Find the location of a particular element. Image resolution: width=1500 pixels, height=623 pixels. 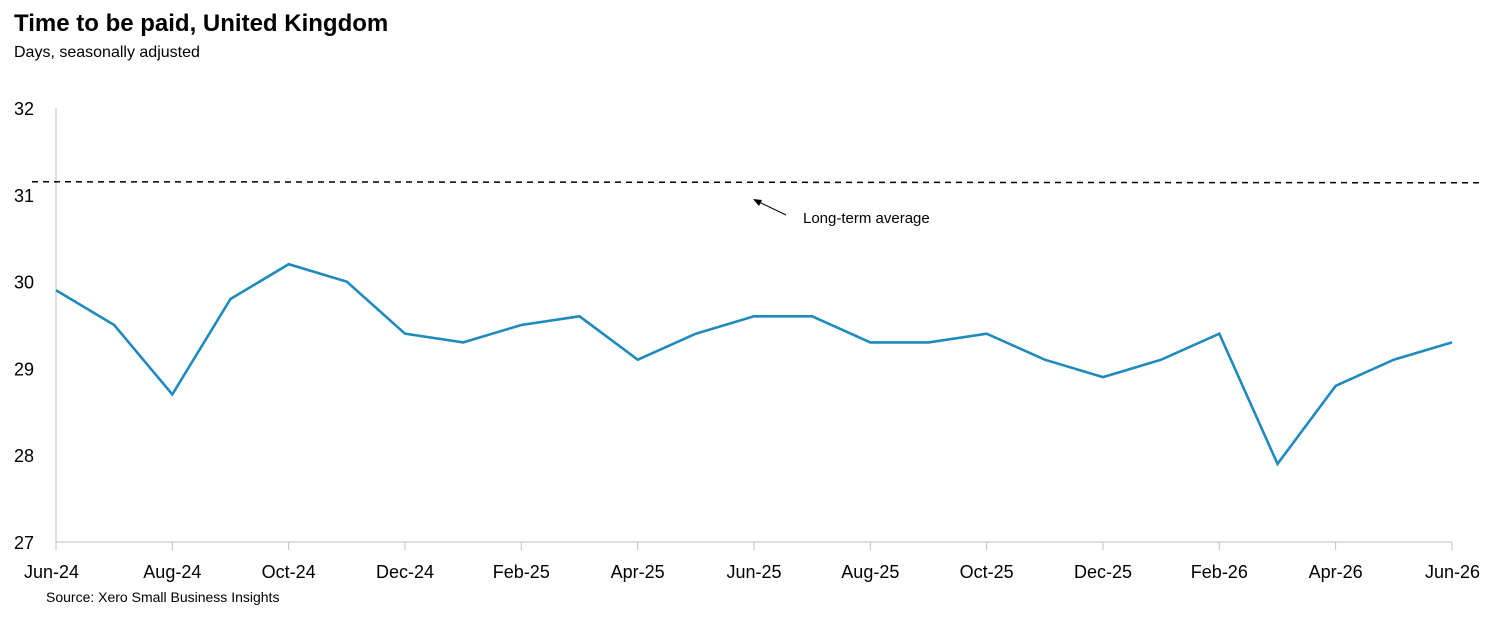

x-tick-label: Jun-25 is located at coordinates (753, 572).